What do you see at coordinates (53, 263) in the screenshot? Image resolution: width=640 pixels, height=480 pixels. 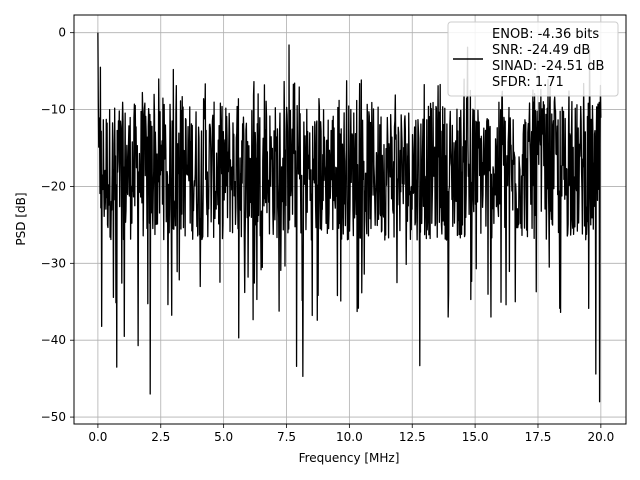 I see `y-tick-label: −30` at bounding box center [53, 263].